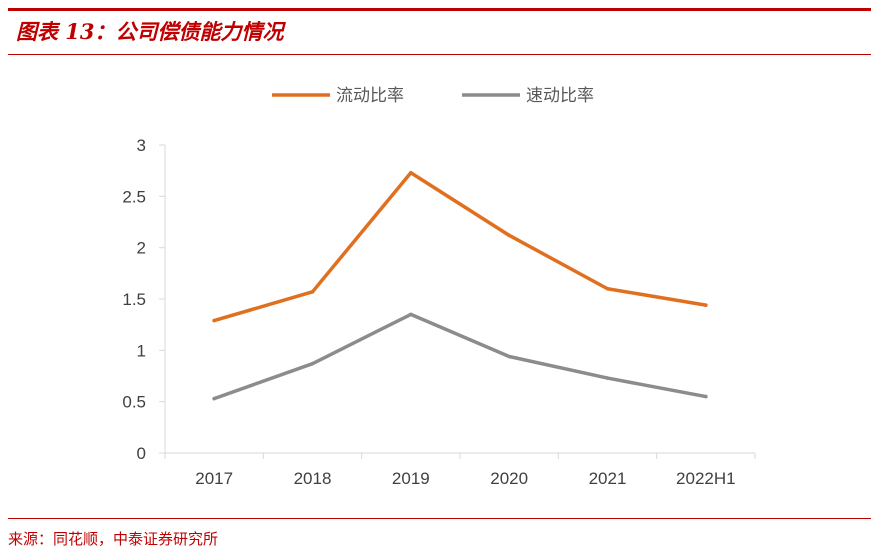  Describe the element at coordinates (439, 518) in the screenshot. I see `bottom-rule` at that location.